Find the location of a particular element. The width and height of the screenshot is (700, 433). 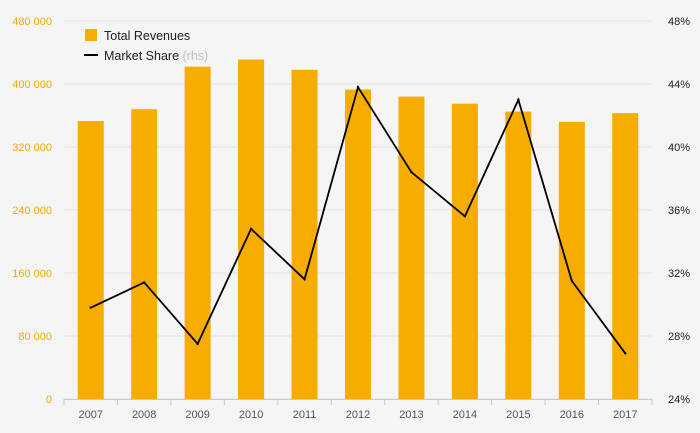

y-left-tick-label: 0 is located at coordinates (49, 400).